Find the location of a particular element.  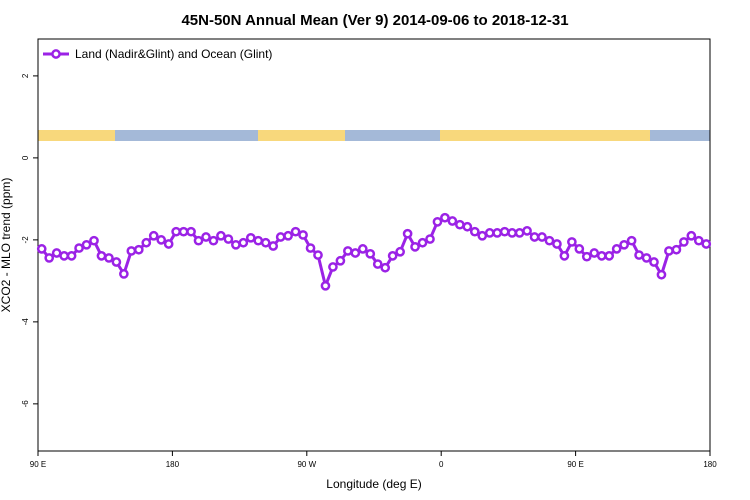

y-tick-label: 2 is located at coordinates (25, 75).